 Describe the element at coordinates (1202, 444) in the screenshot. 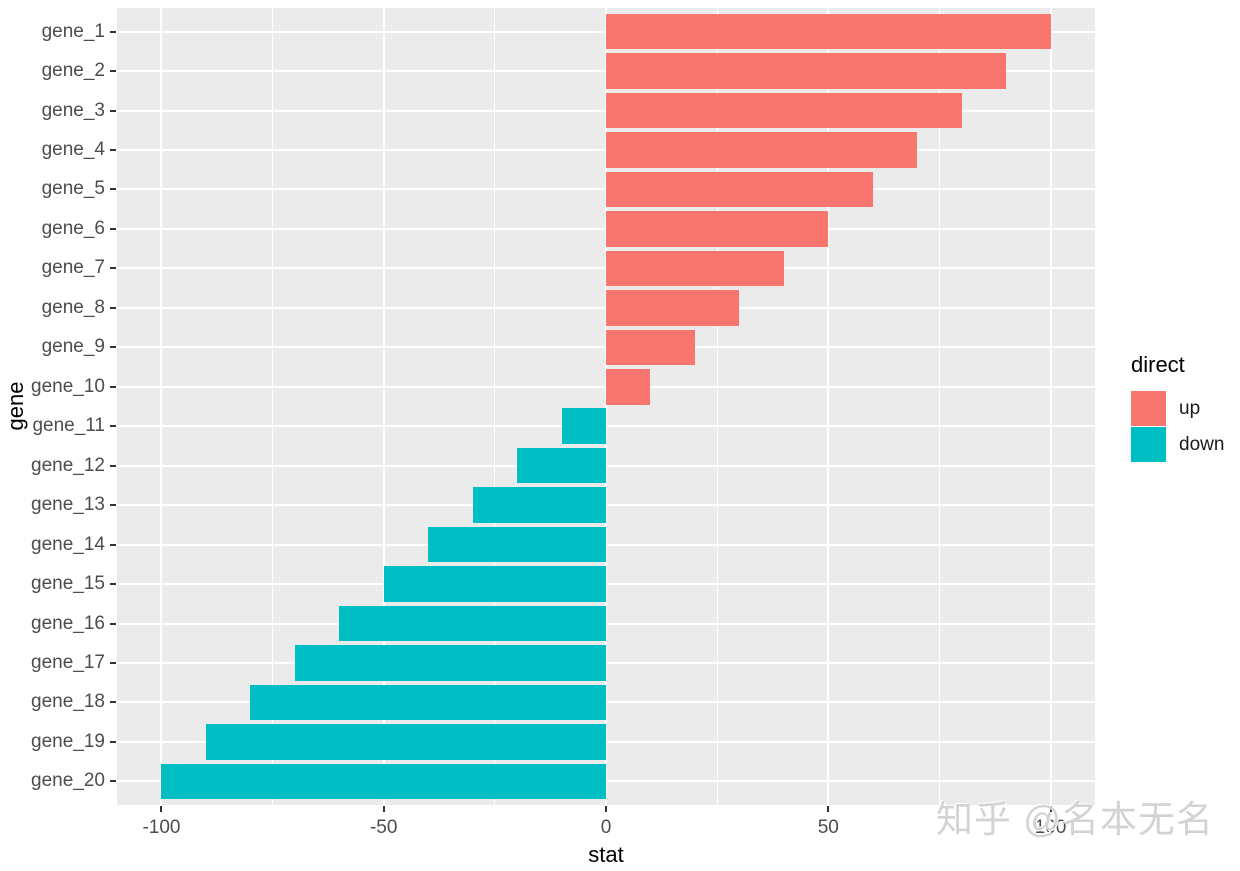

I see `legend-label: down` at that location.